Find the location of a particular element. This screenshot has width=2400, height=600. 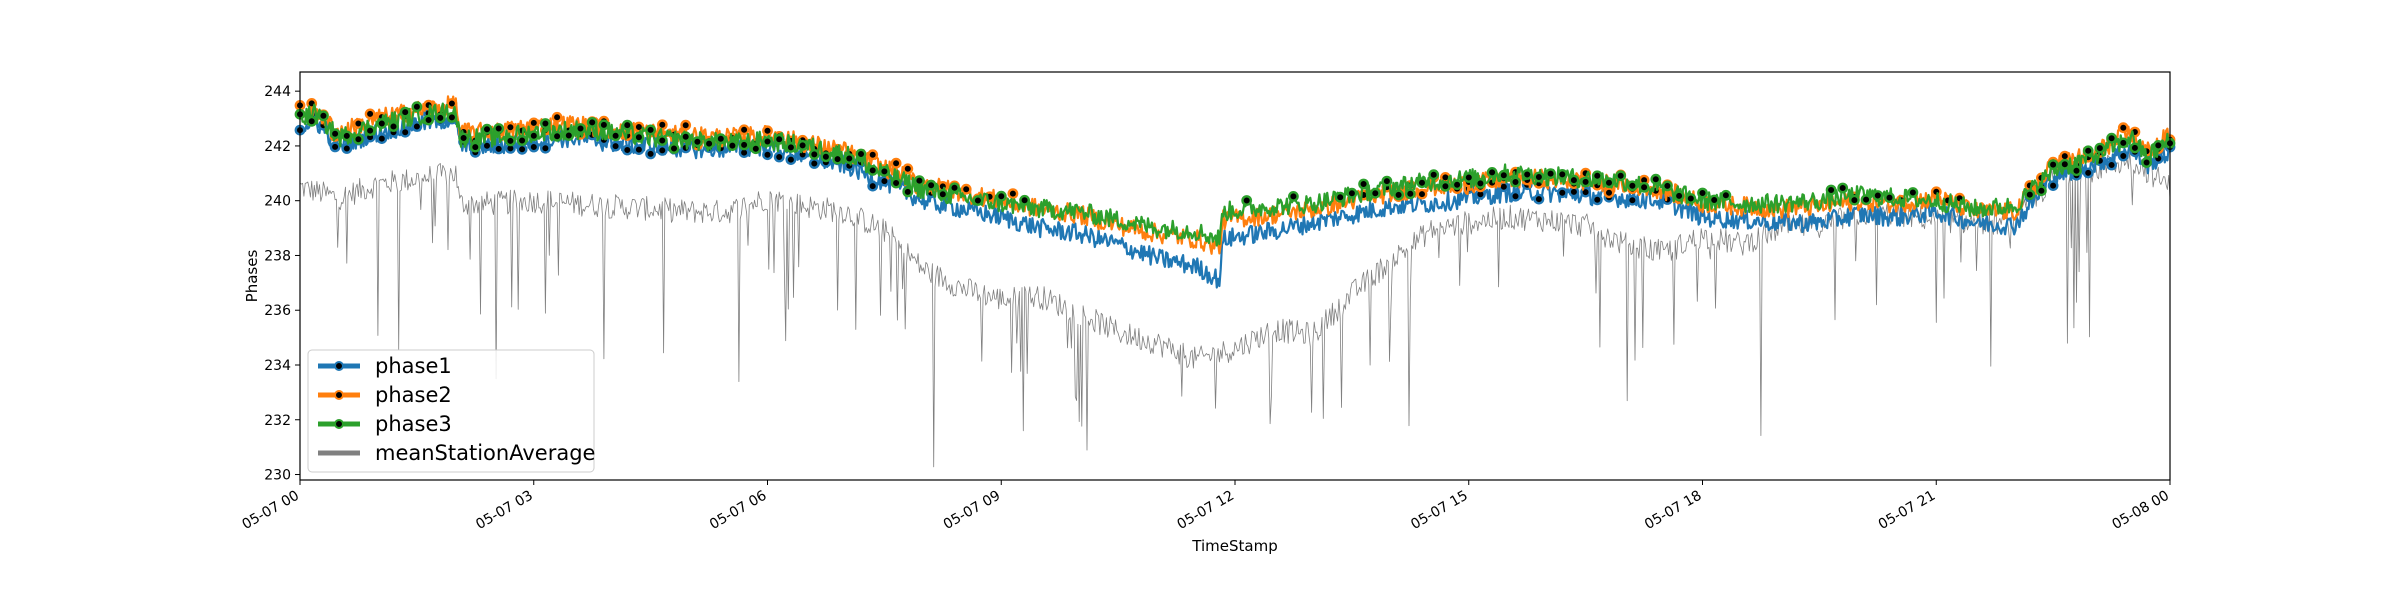

y-tick-label: 240 is located at coordinates (277, 202).